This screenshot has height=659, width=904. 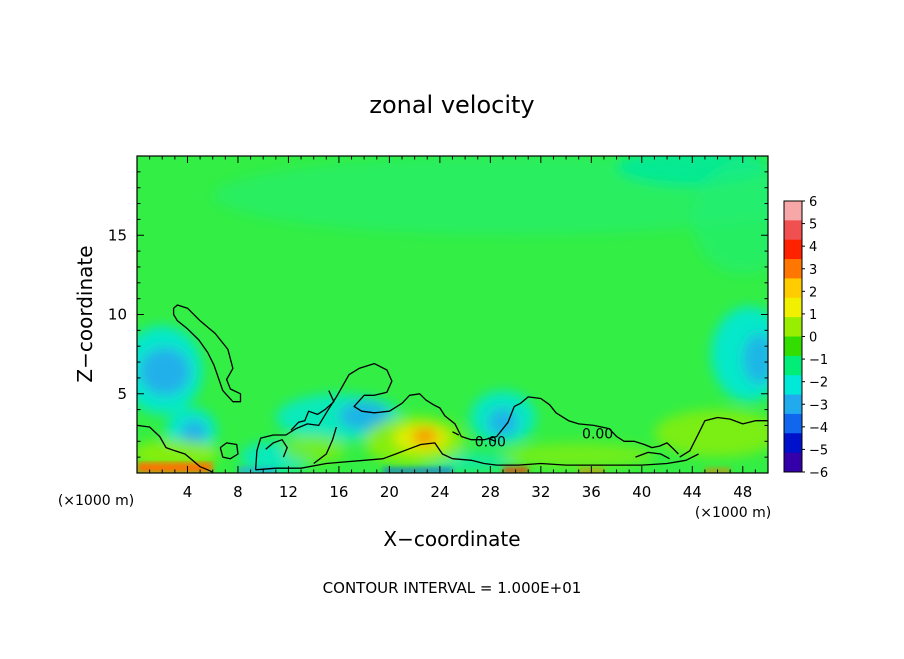 I want to click on colorbar-level-label: 1, so click(x=813, y=315).